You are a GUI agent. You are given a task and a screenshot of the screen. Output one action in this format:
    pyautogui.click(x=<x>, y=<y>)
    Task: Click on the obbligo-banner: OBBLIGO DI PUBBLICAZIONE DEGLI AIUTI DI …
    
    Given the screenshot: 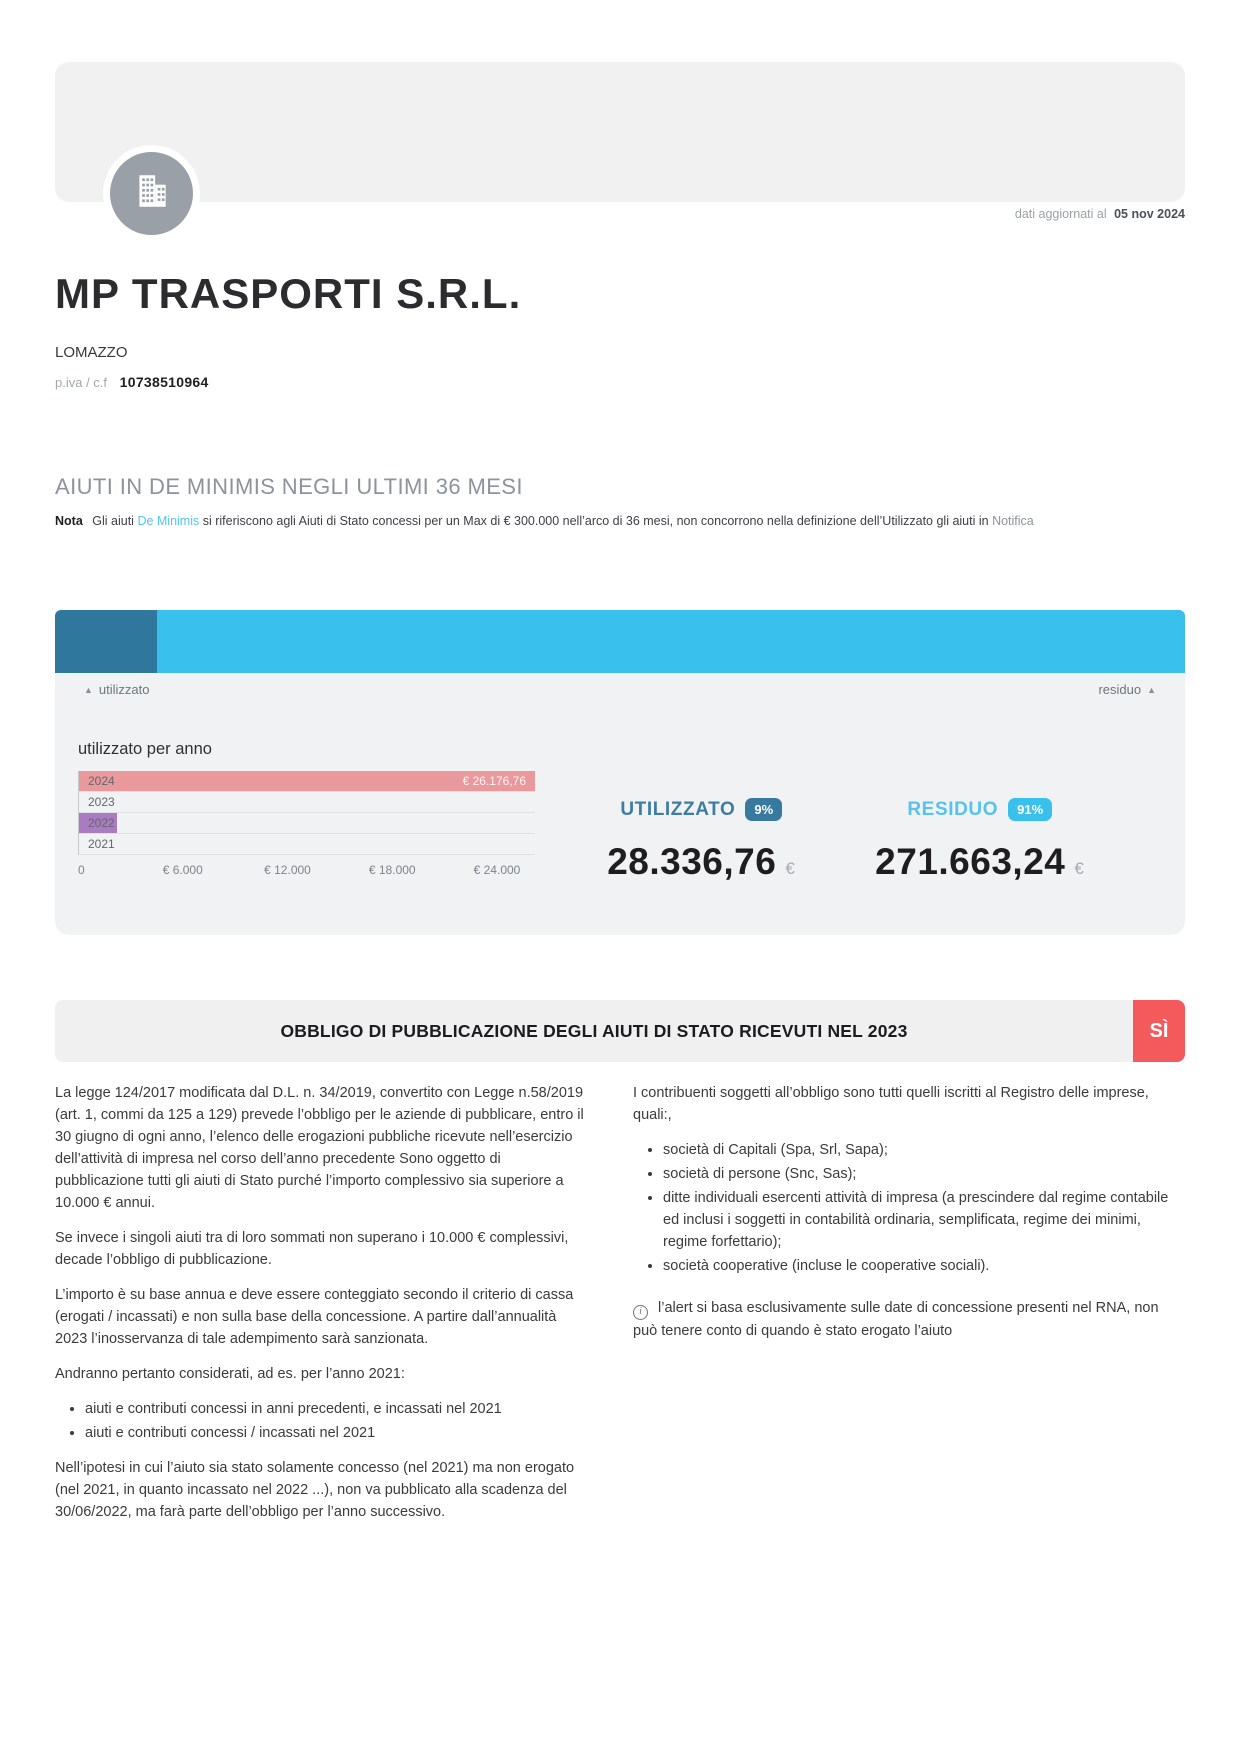 What is the action you would take?
    pyautogui.click(x=620, y=1031)
    